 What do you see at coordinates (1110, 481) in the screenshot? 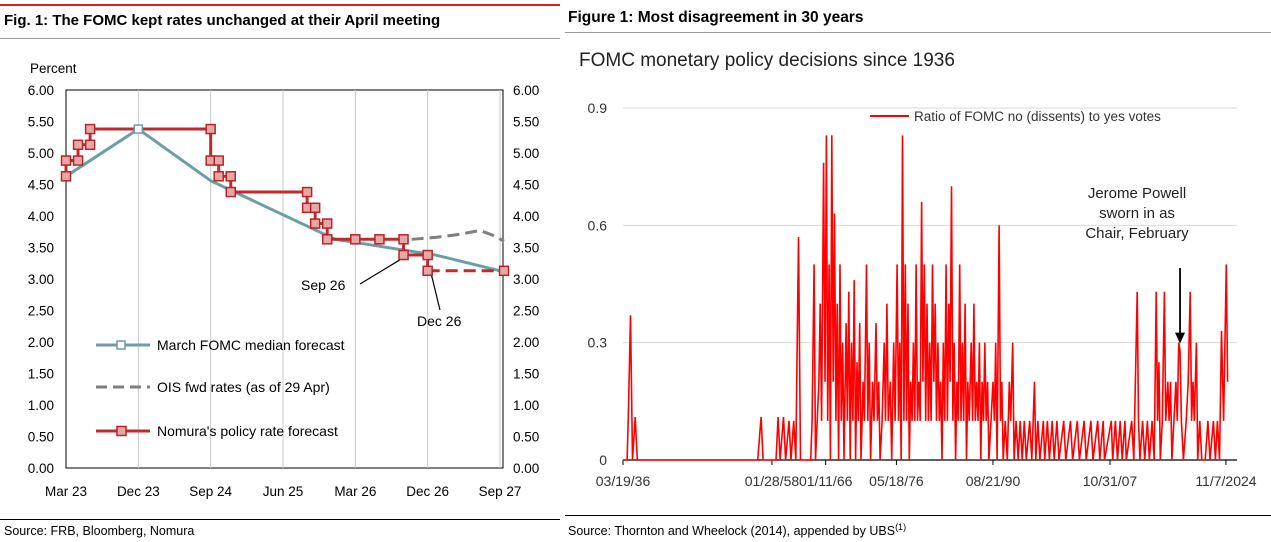
I see `x-tick-label: 10/31/07` at bounding box center [1110, 481].